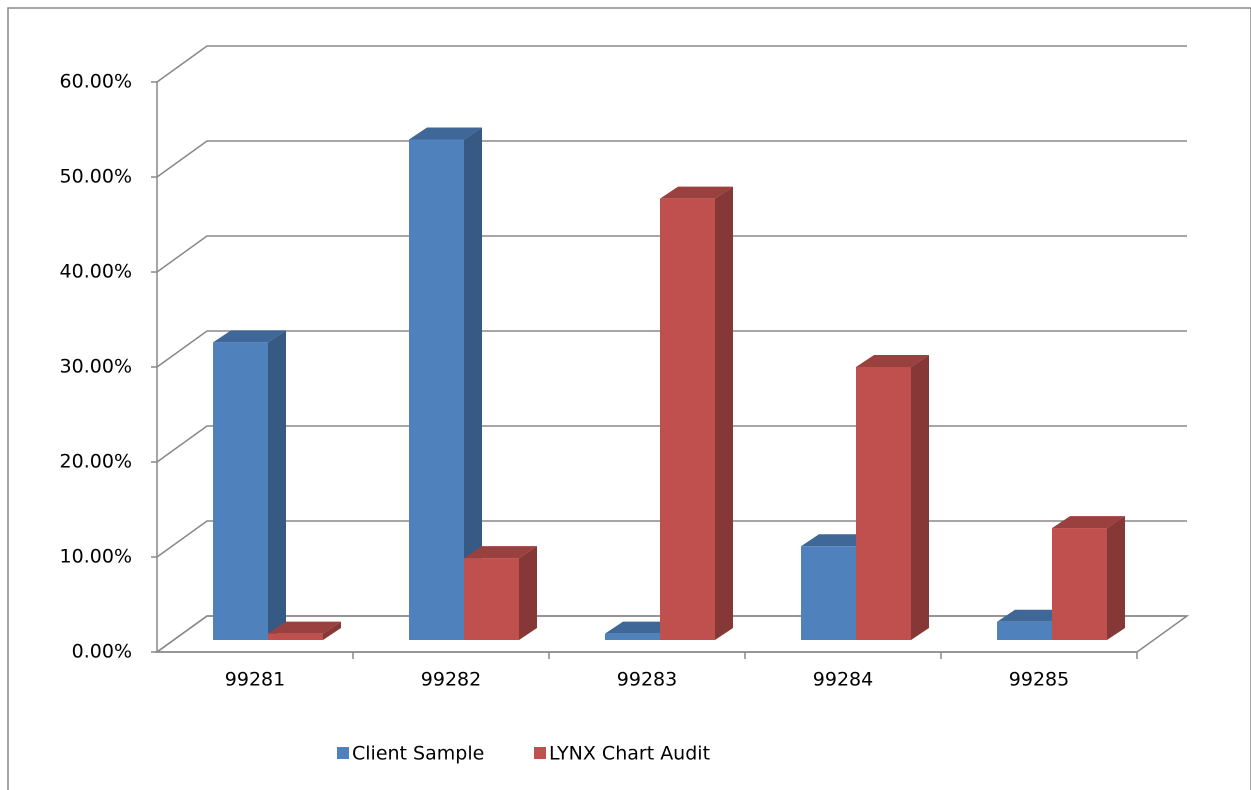 The width and height of the screenshot is (1251, 790). Describe the element at coordinates (102, 652) in the screenshot. I see `y-tick-label: 0.00%` at that location.